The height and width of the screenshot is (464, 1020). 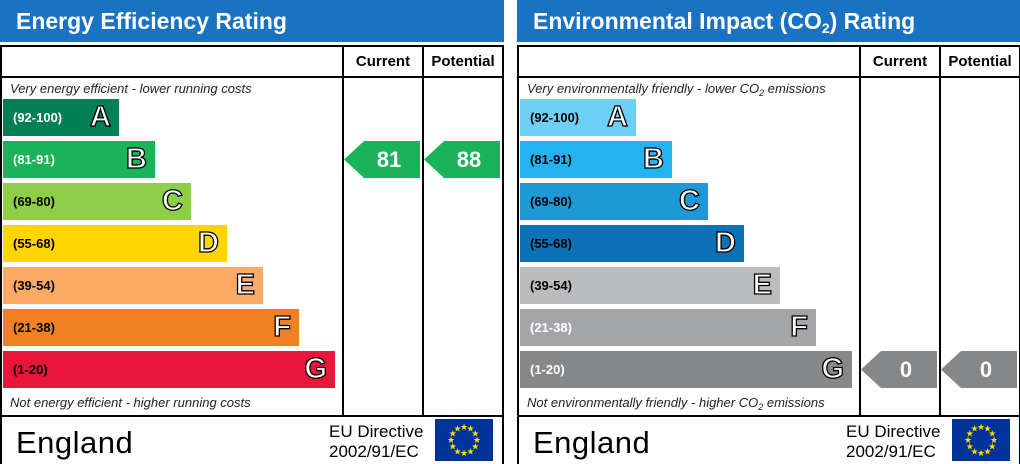 I want to click on potential-rating-arrow: 0, so click(x=979, y=369).